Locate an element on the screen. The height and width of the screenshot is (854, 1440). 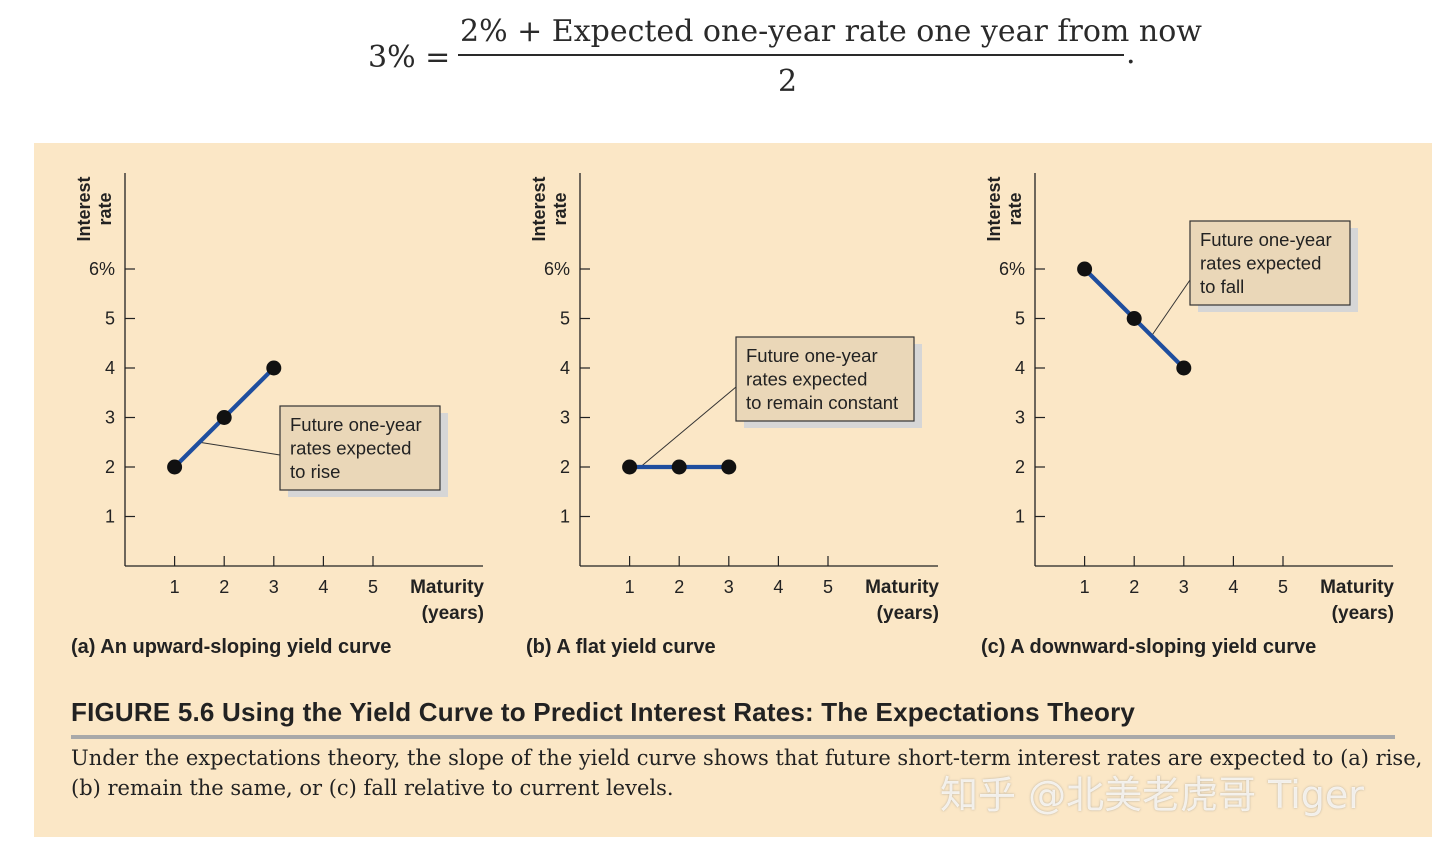
fraction-bar is located at coordinates (791, 55).